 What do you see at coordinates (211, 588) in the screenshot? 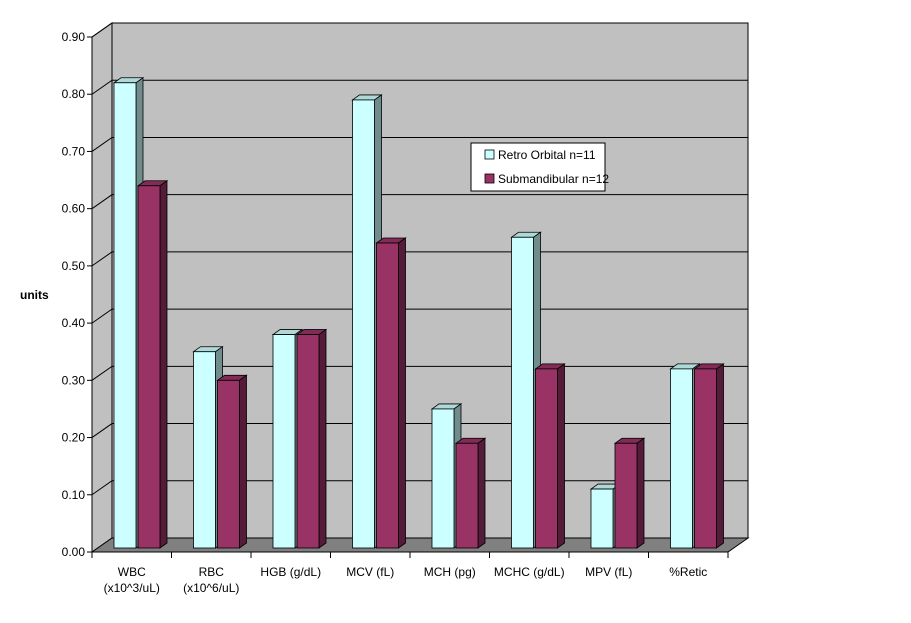
I see `x-category-label: (x10^6/uL)` at bounding box center [211, 588].